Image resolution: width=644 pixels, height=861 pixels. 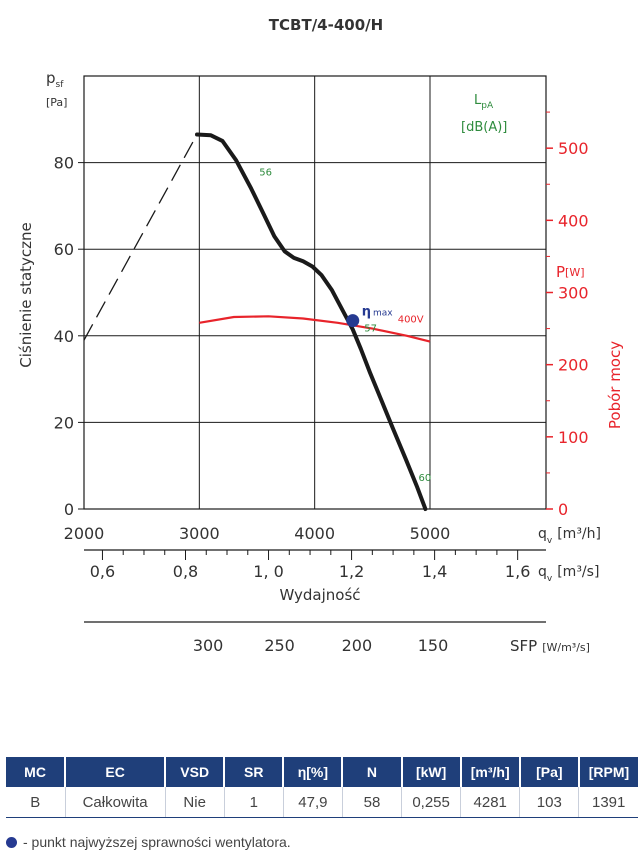 What do you see at coordinates (326, 25) in the screenshot?
I see `chart-title: TCBT/4-400/H` at bounding box center [326, 25].